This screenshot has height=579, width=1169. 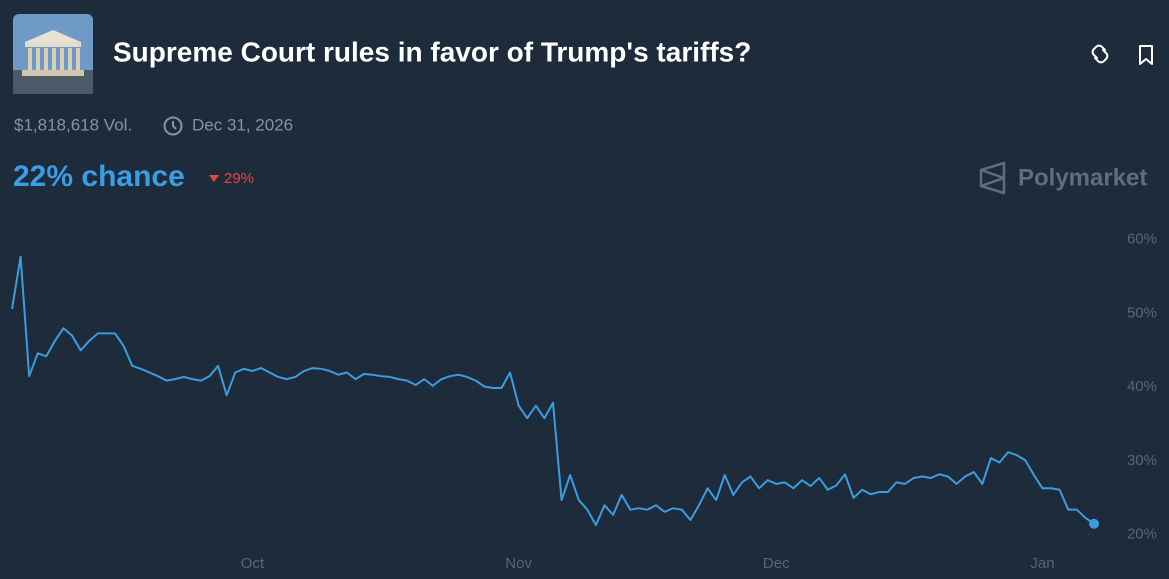 What do you see at coordinates (1142, 534) in the screenshot?
I see `y-tick-label: 20%` at bounding box center [1142, 534].